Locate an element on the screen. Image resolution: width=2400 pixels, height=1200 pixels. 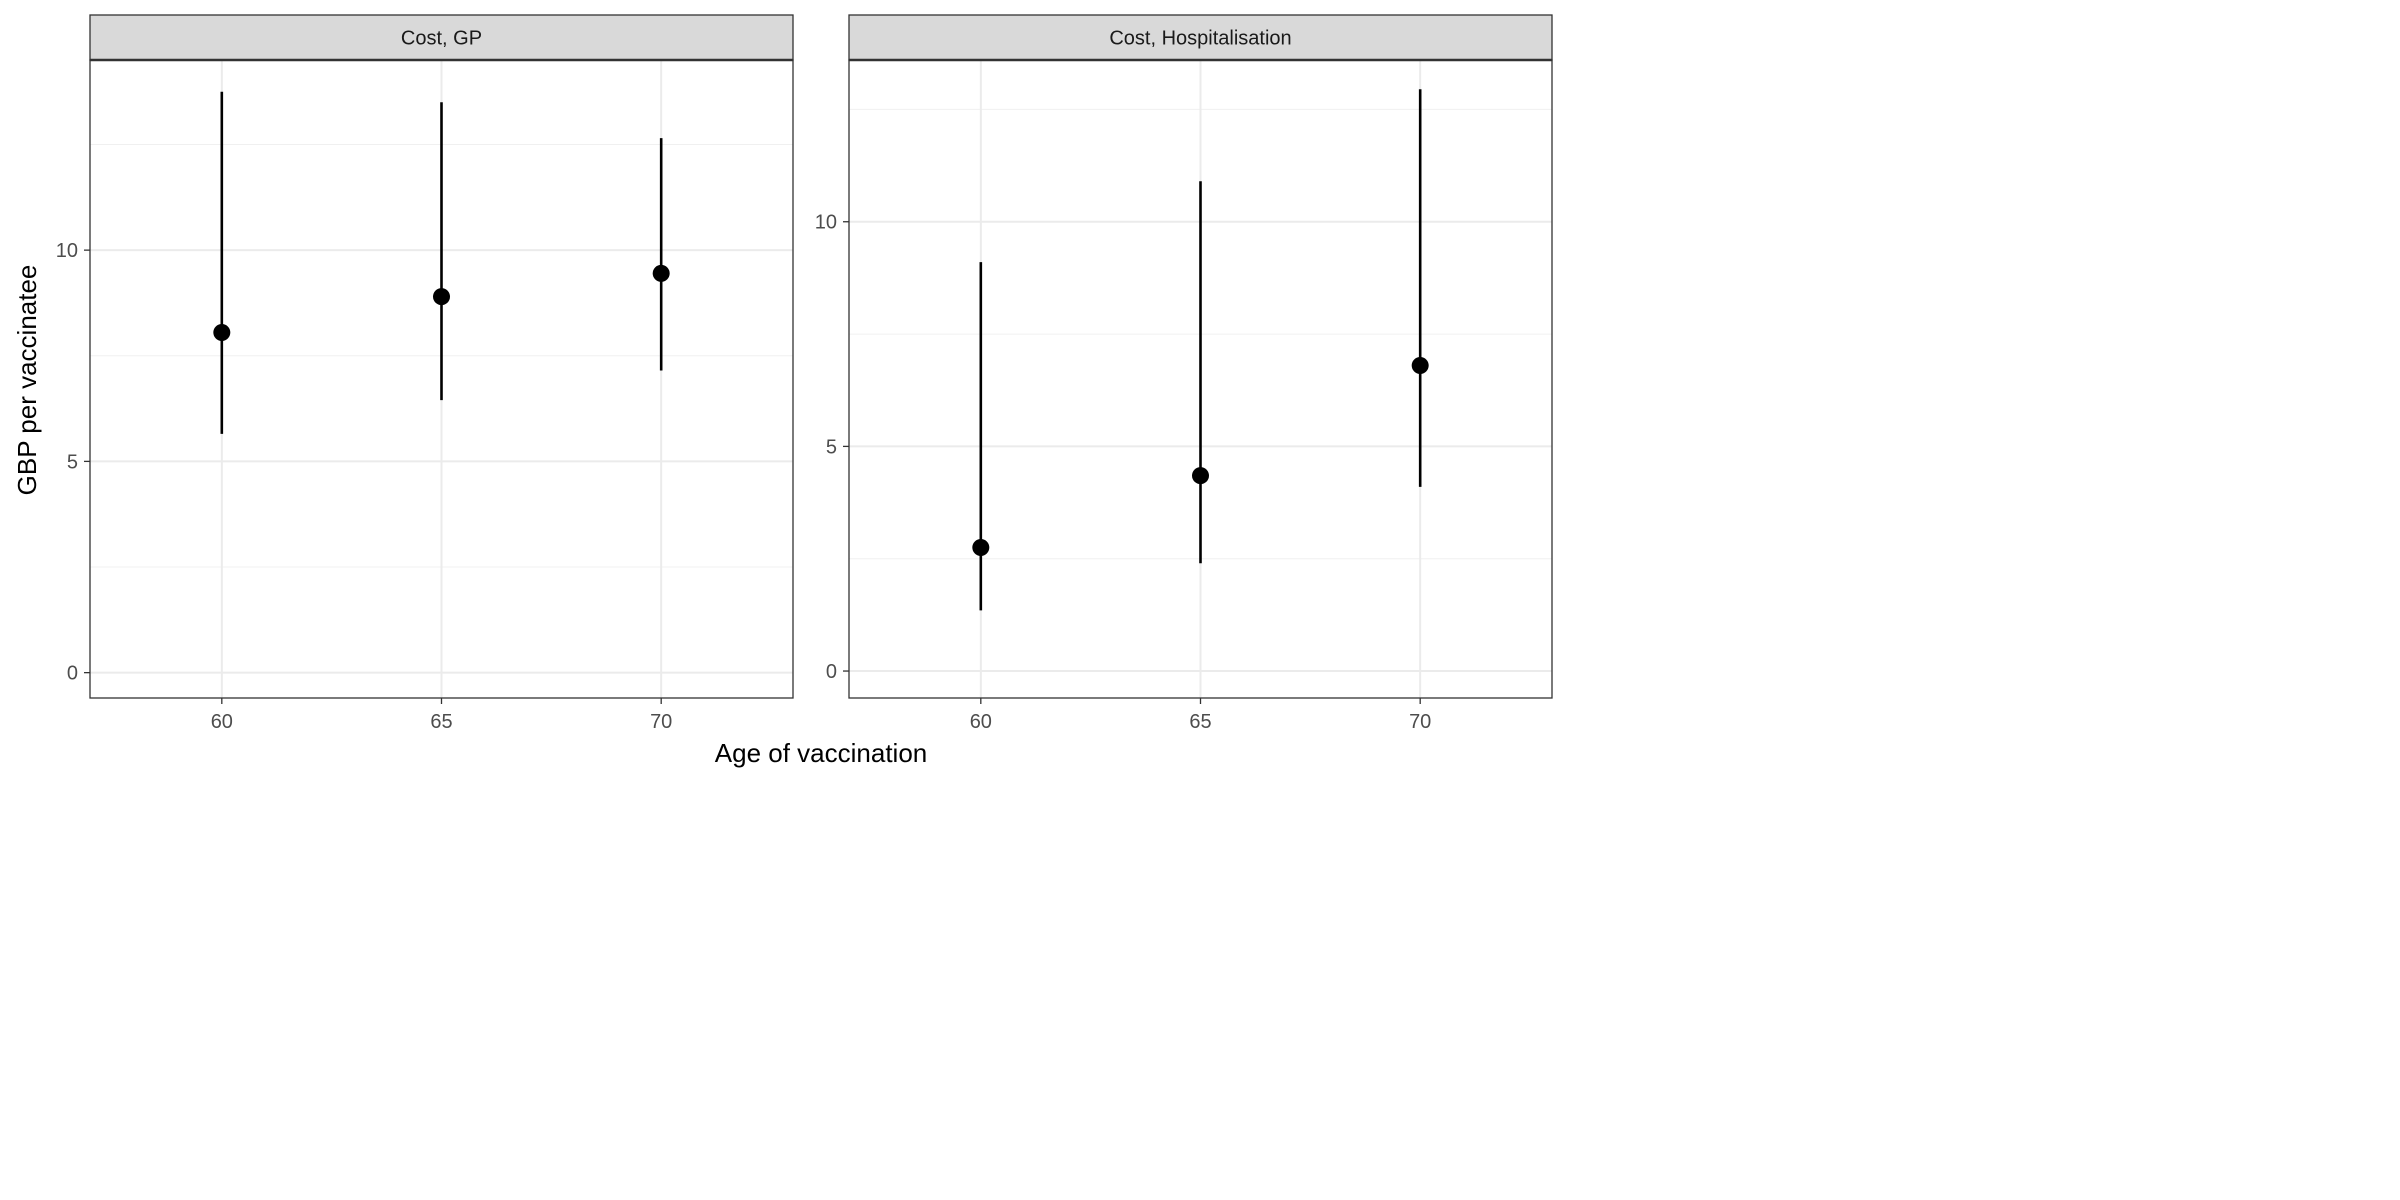
facet-label: Cost, Hospitalisation is located at coordinates (1200, 39).